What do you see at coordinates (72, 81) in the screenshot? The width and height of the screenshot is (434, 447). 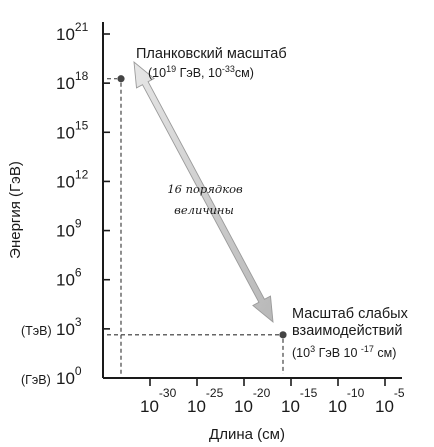 I see `y-tick-label: 10¹⁸` at bounding box center [72, 81].